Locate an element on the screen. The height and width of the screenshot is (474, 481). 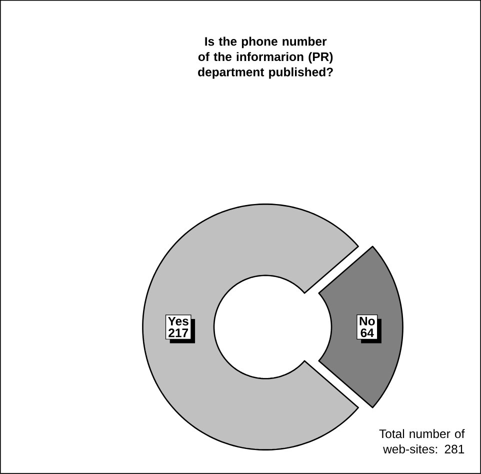
data-label: 64 is located at coordinates (367, 333).